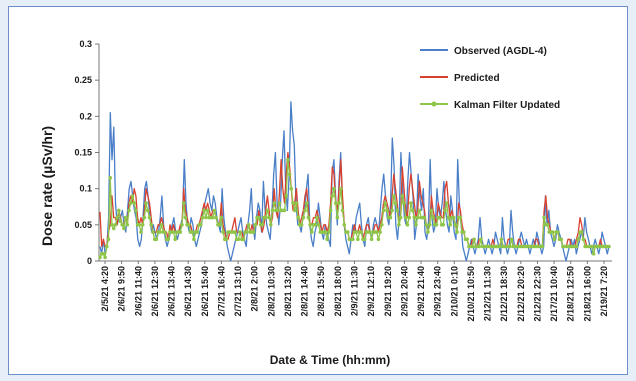 The width and height of the screenshot is (636, 381). I want to click on legend-label: Predicted, so click(477, 78).